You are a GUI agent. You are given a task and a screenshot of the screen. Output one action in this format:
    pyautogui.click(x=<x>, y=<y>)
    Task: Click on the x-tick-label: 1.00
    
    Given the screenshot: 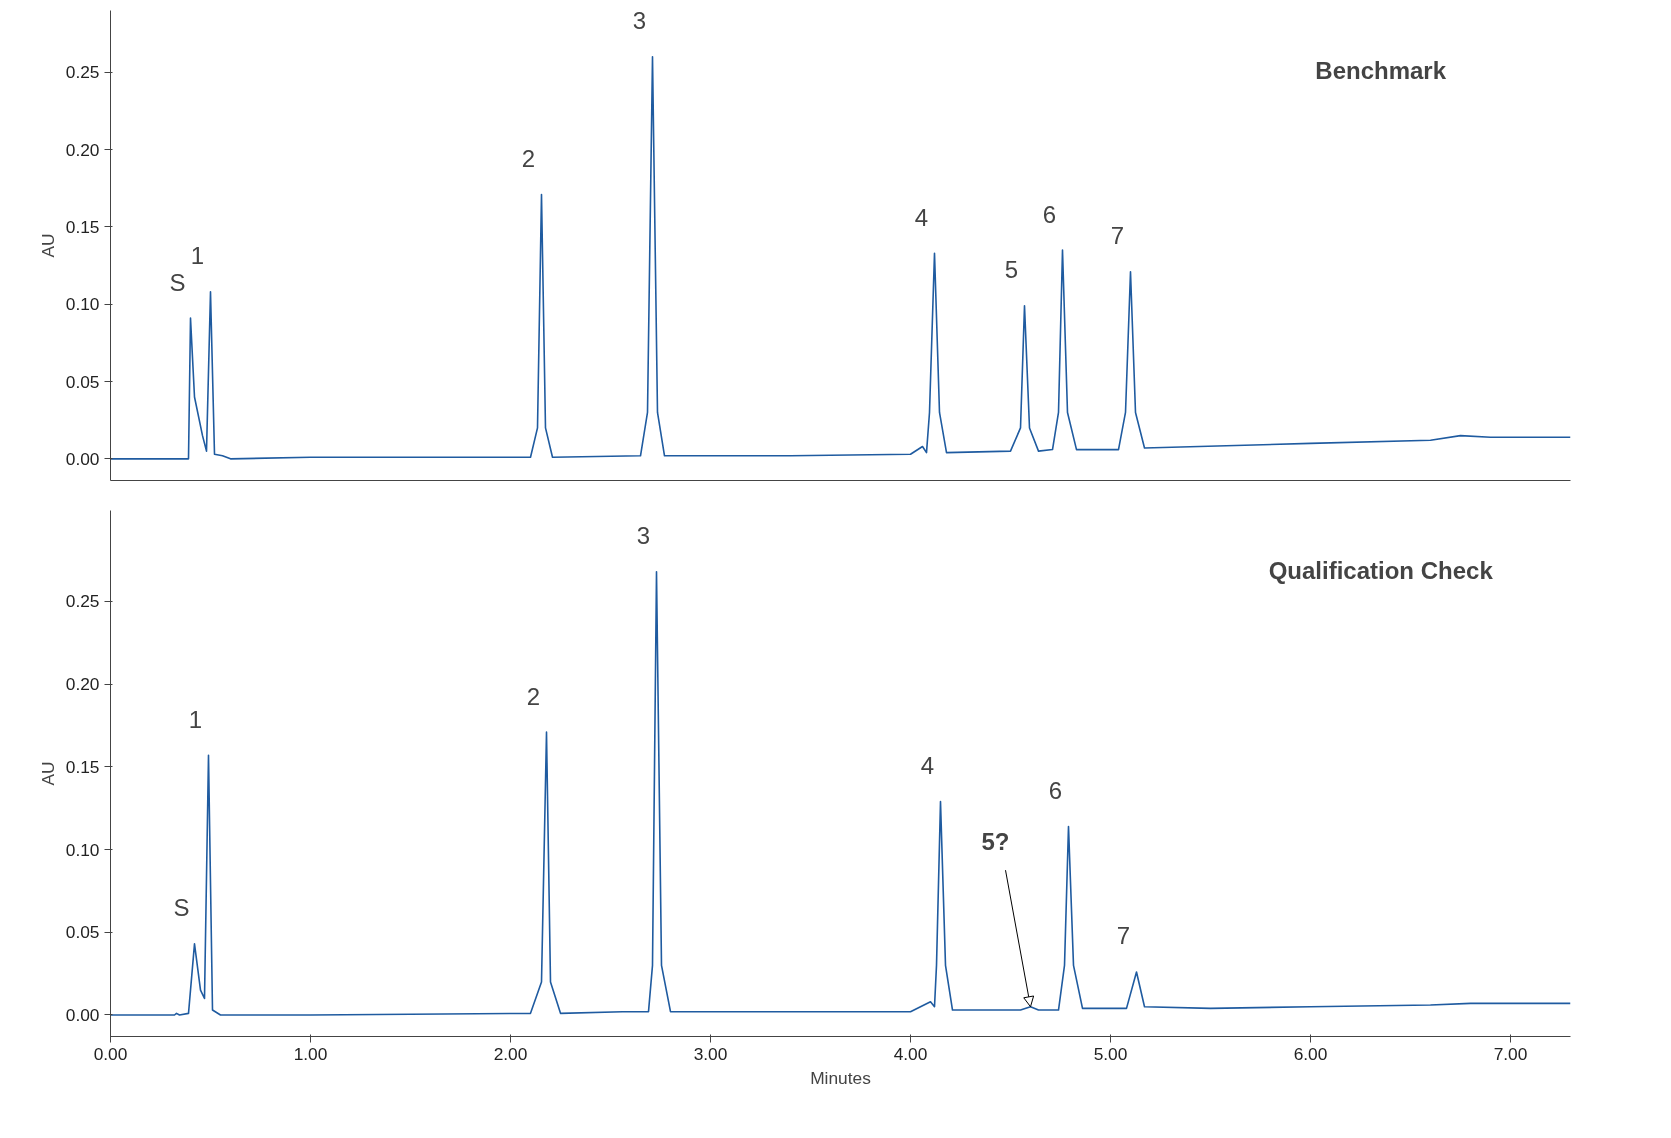 What is the action you would take?
    pyautogui.click(x=310, y=1053)
    